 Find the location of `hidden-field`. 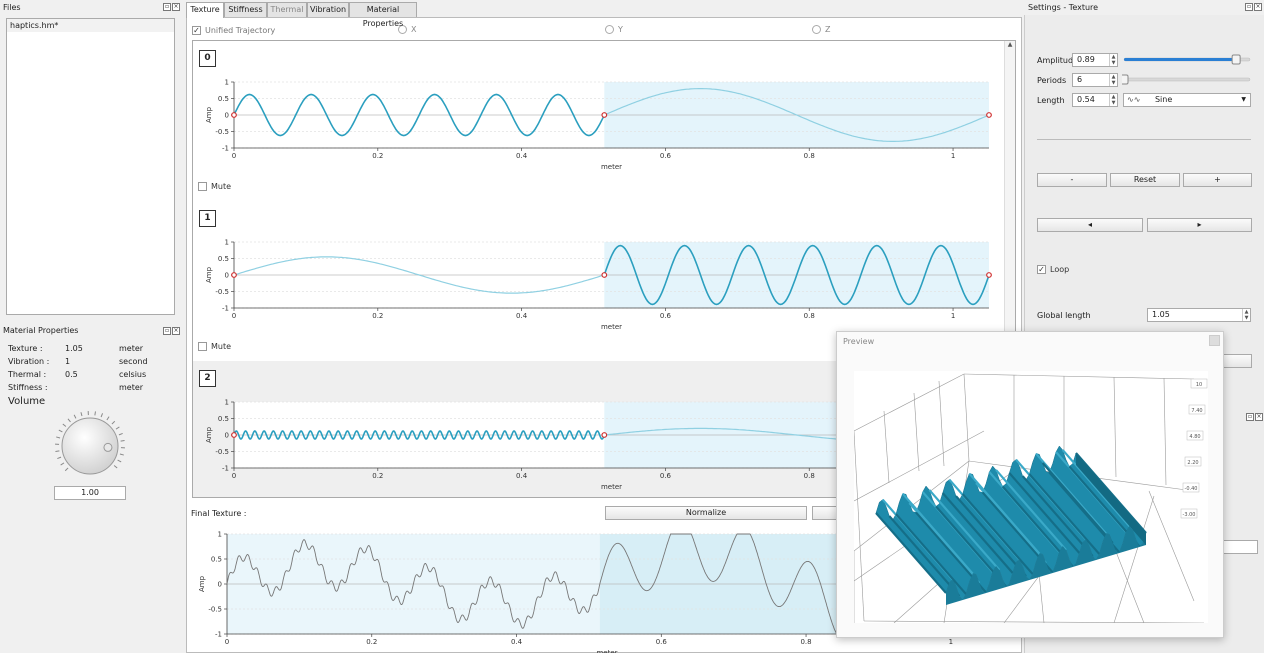

hidden-field is located at coordinates (1240, 547).